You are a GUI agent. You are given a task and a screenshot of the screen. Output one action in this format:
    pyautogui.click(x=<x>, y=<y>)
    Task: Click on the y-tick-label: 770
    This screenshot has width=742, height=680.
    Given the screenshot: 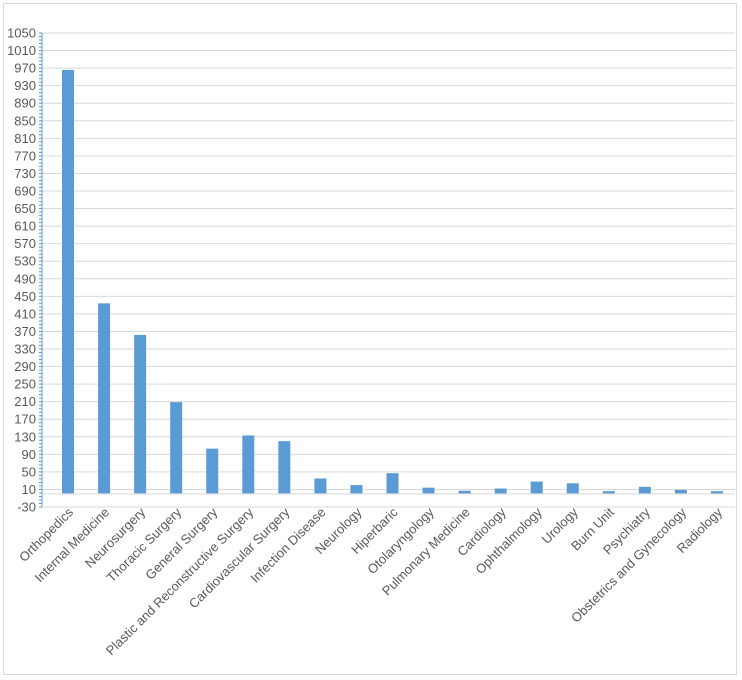 What is the action you would take?
    pyautogui.click(x=25, y=155)
    